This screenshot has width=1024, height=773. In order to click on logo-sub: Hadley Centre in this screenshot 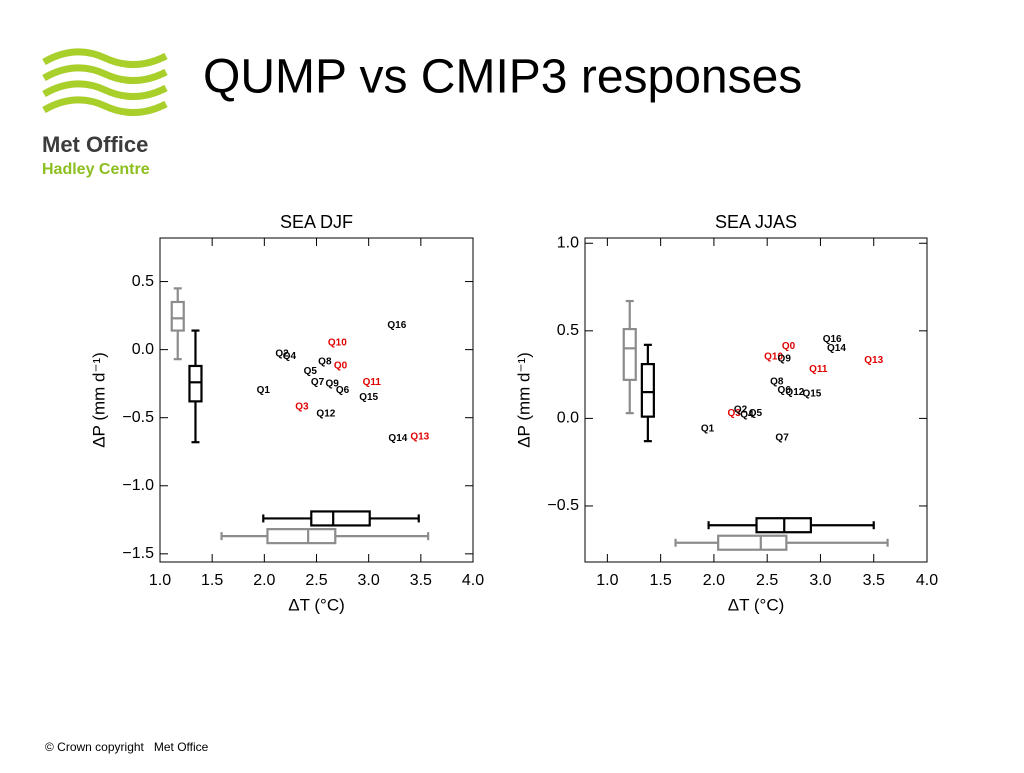, I will do `click(96, 169)`.